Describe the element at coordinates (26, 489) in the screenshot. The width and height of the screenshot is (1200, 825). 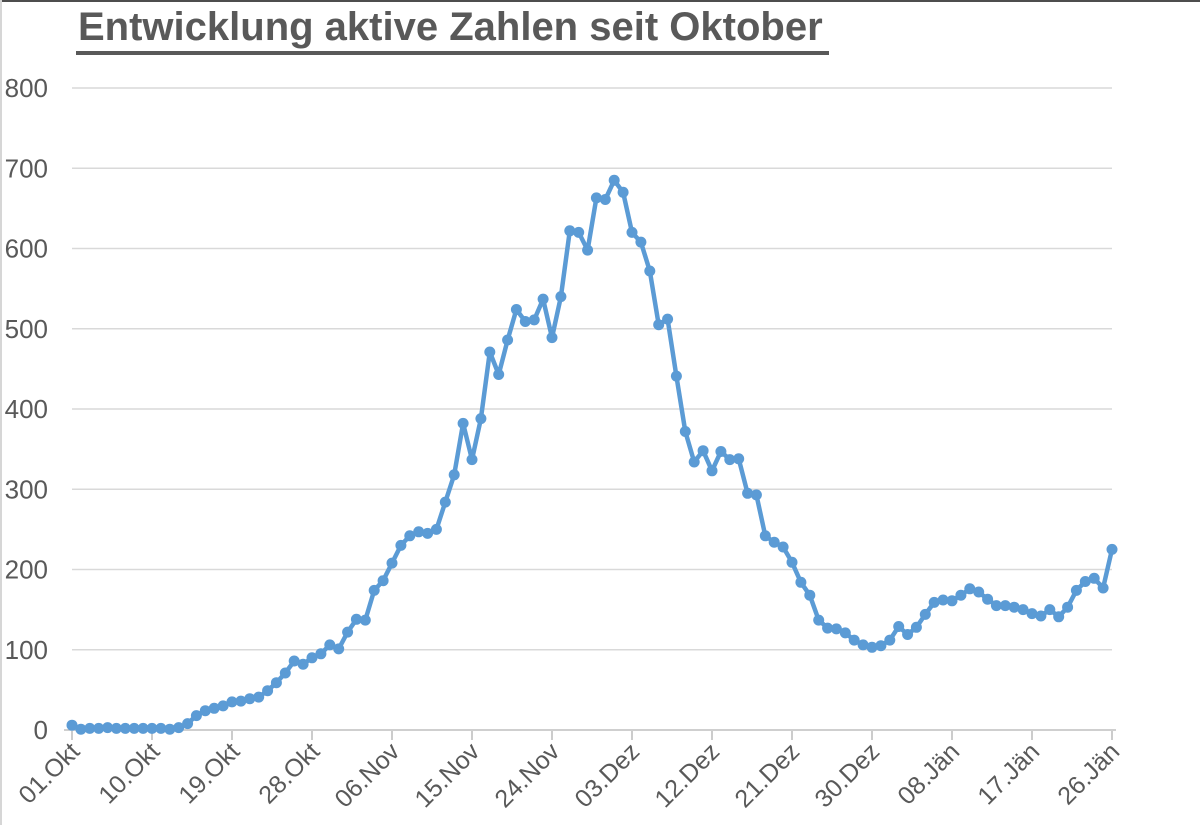
I see `y-axis-label: 300` at that location.